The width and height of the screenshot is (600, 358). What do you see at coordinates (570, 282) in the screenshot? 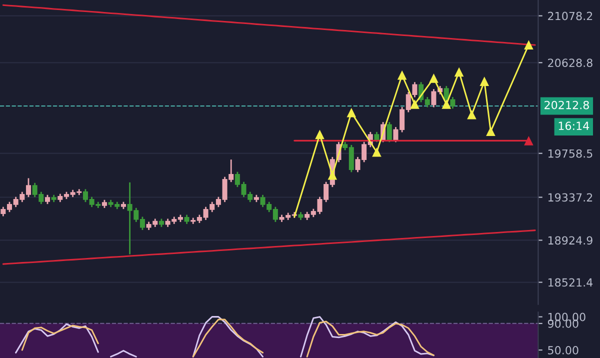
I see `y-tick-label: 18521.4` at bounding box center [570, 282].